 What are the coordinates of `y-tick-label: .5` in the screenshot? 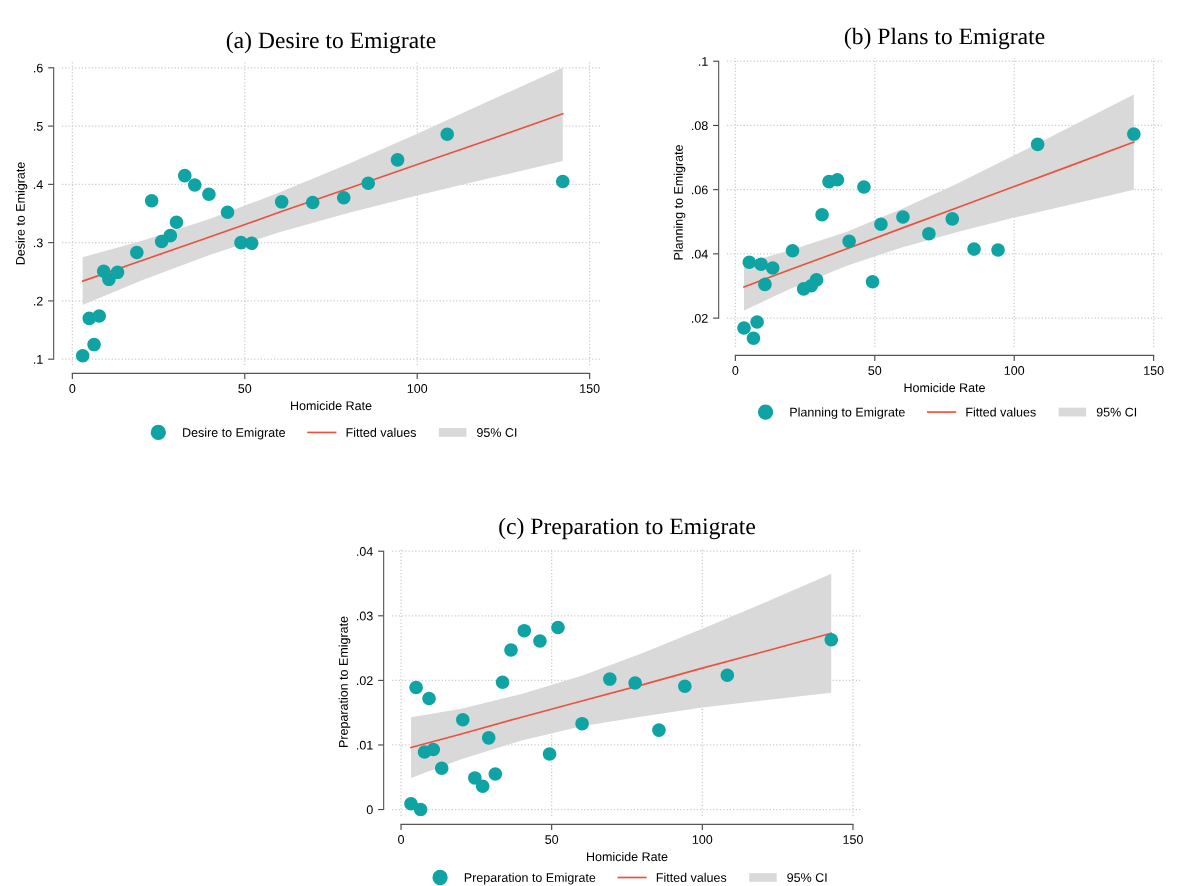 It's located at (38, 126).